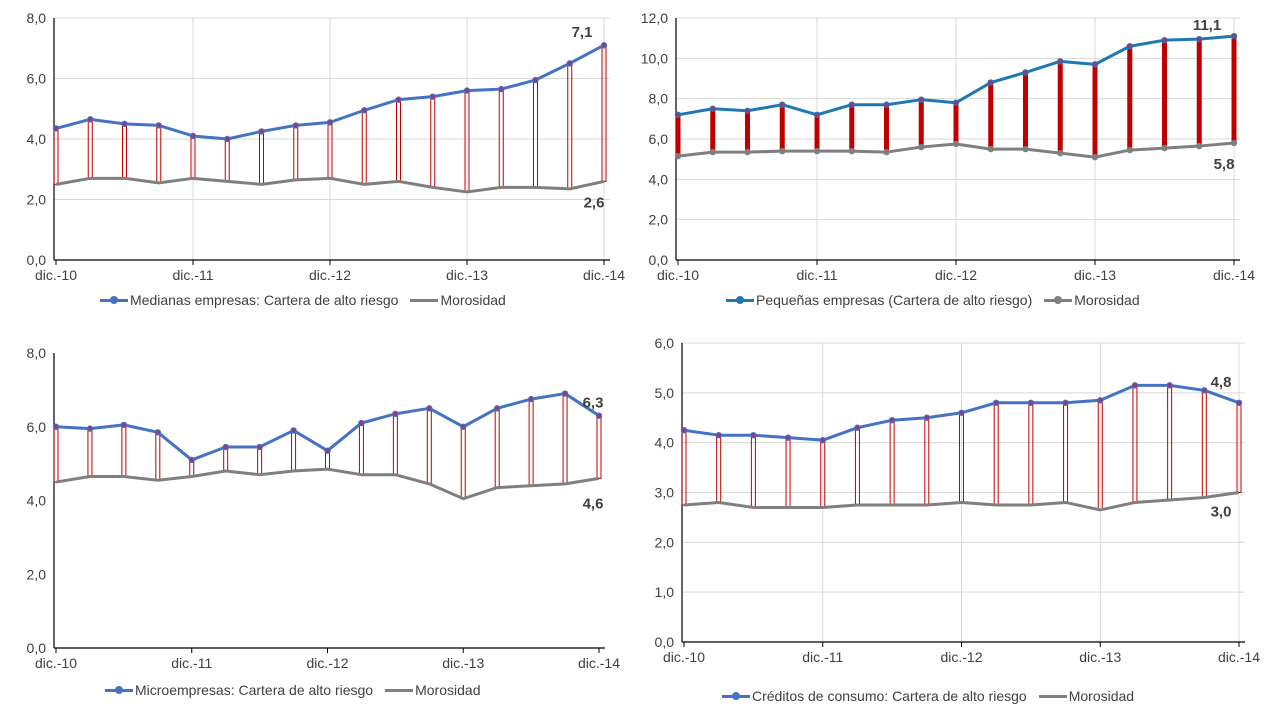 This screenshot has width=1272, height=716. Describe the element at coordinates (665, 542) in the screenshot. I see `y-tick-label: 2,0` at that location.